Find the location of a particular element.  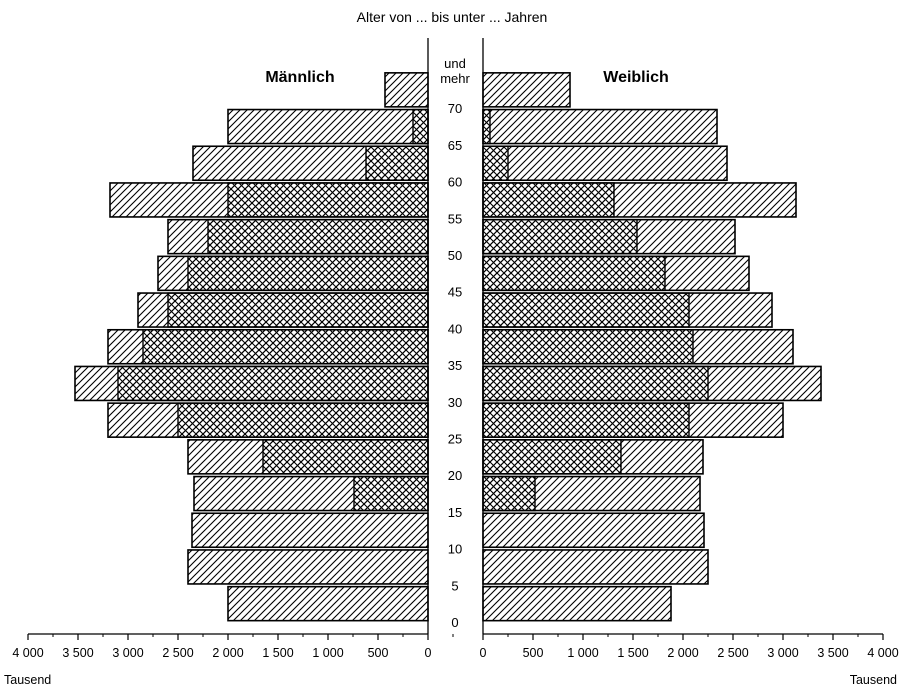

top-group-label-line1: und is located at coordinates (455, 63).